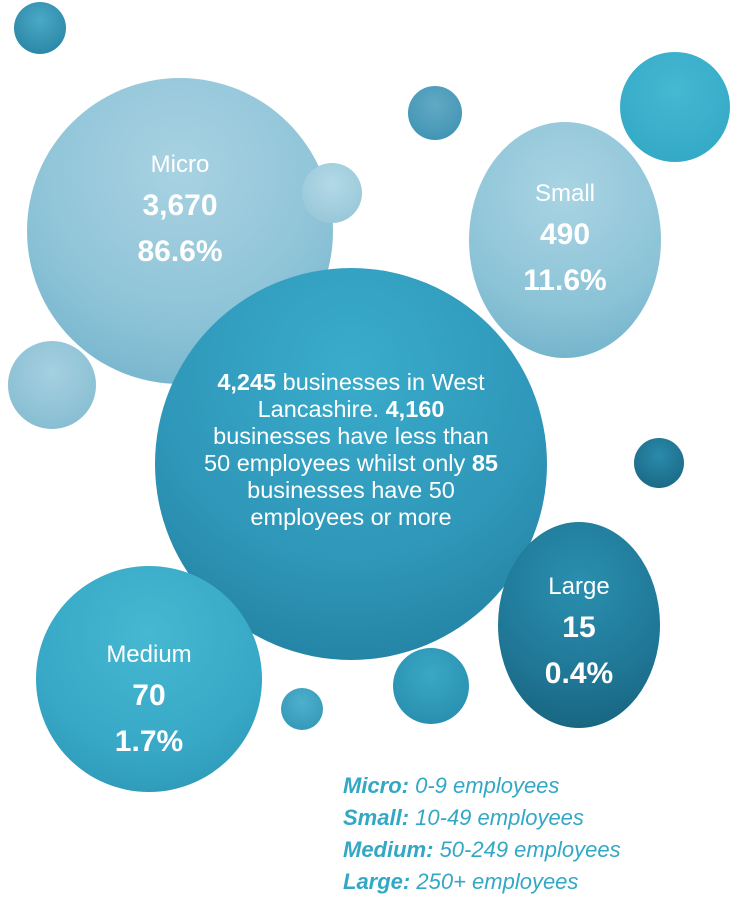 The image size is (732, 906). I want to click on small-bubble: Small 490 11.6%, so click(565, 240).